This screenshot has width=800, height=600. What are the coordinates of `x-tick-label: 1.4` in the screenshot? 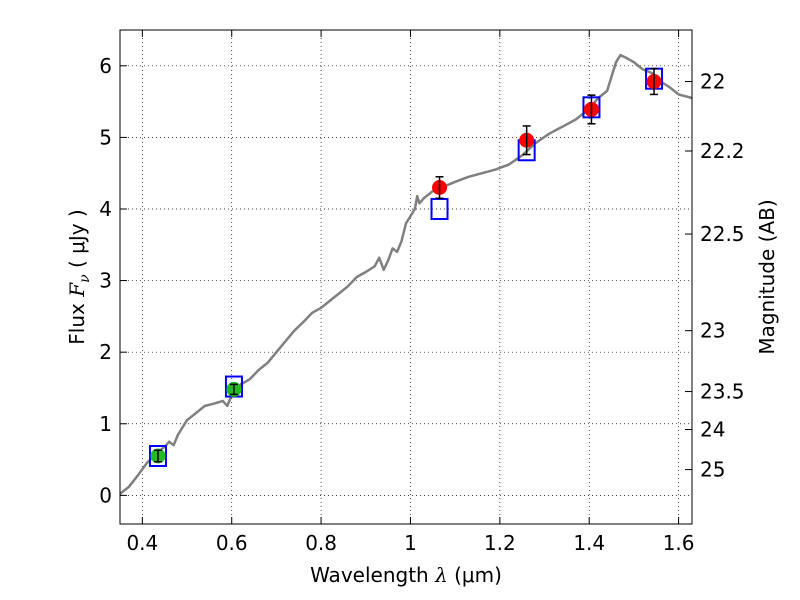 It's located at (589, 543).